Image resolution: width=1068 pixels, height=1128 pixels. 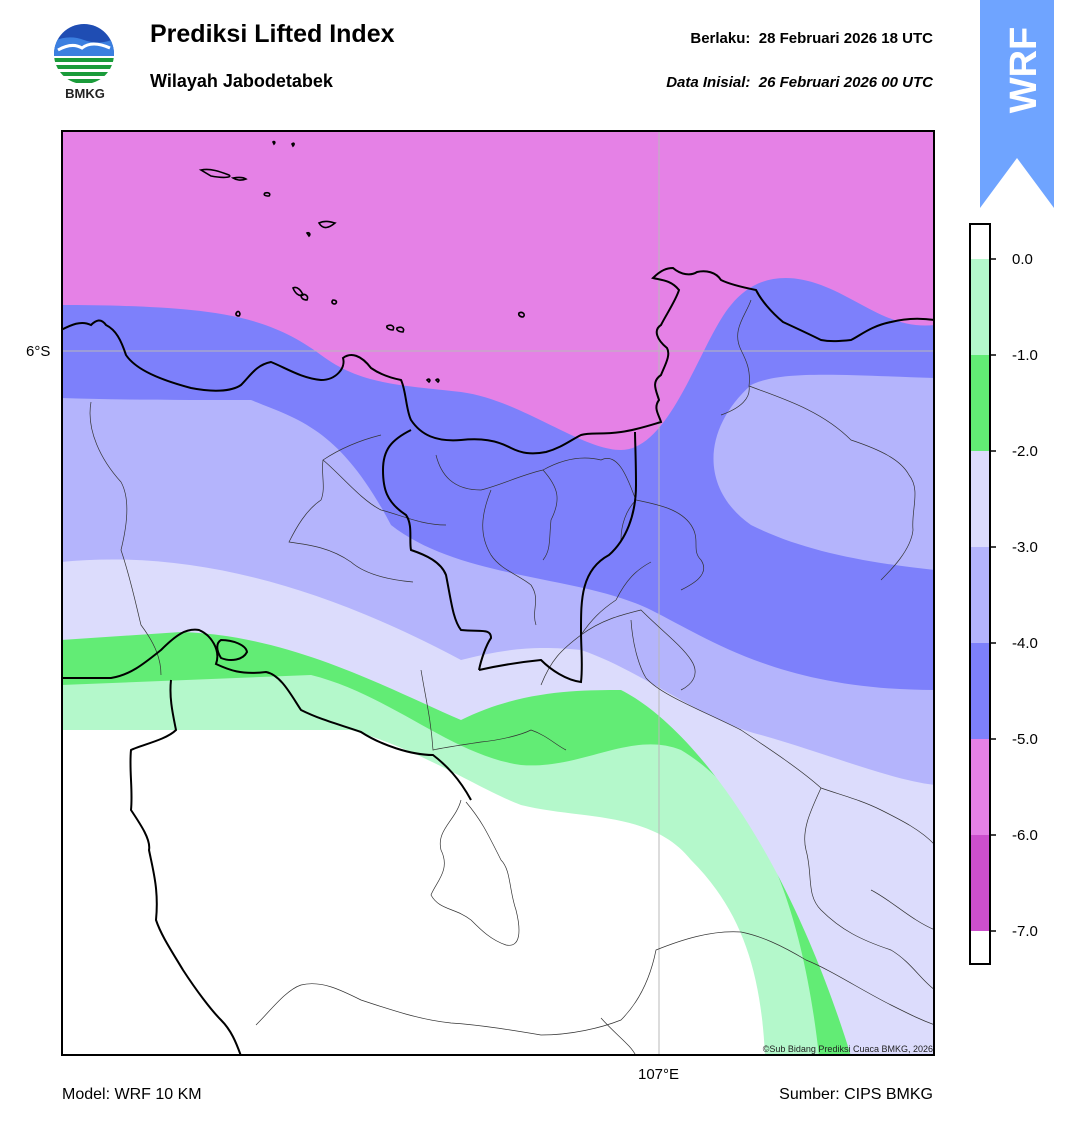 What do you see at coordinates (132, 1094) in the screenshot?
I see `model-text: Model: WRF 10 KM` at bounding box center [132, 1094].